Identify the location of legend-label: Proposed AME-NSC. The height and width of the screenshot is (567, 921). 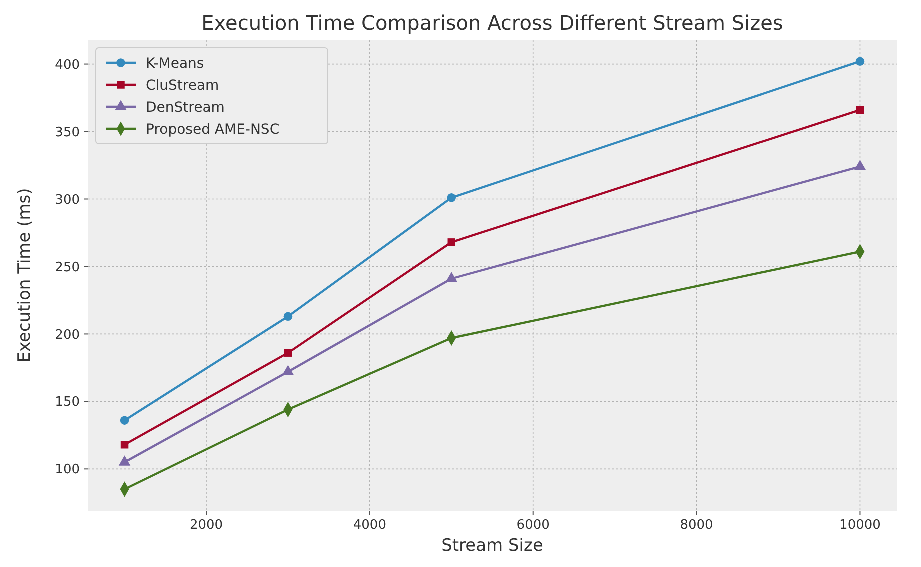
(213, 130).